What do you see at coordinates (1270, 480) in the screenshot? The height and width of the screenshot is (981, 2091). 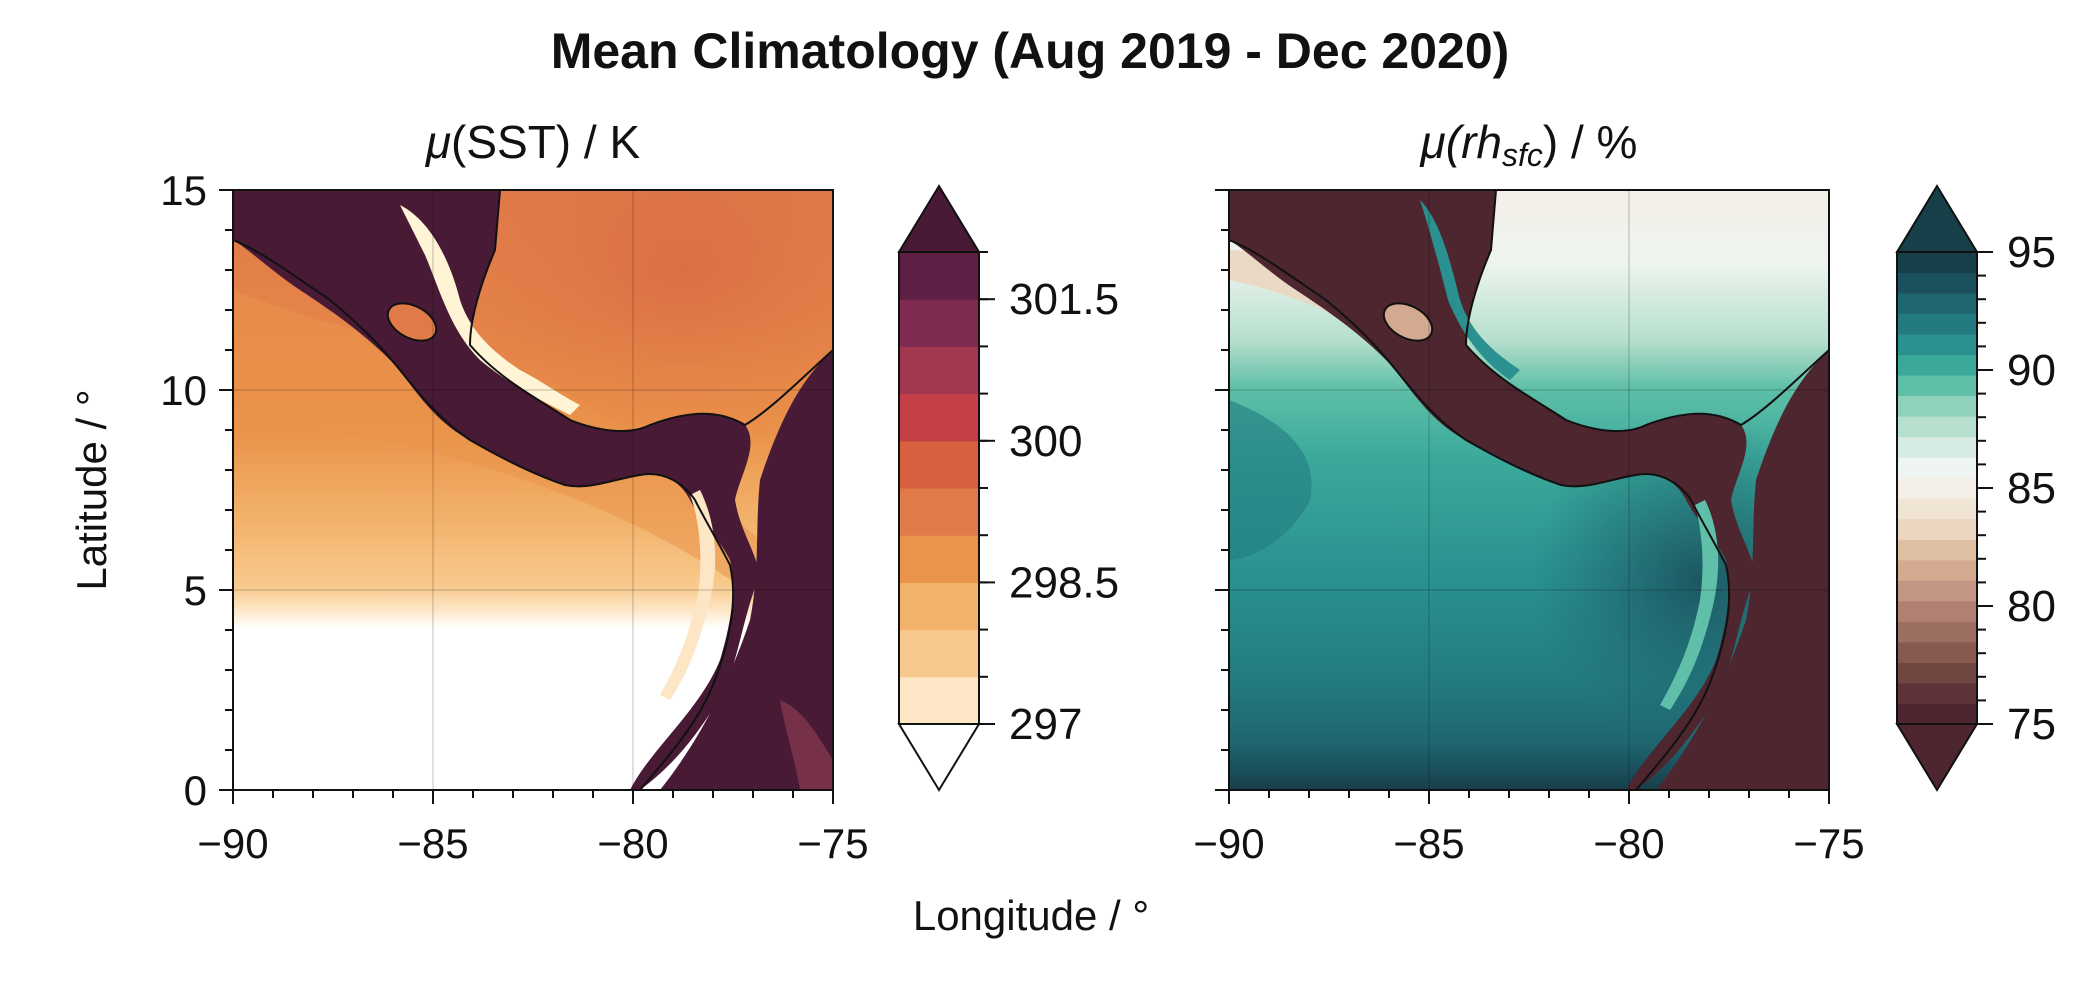 I see `rh-western-dark` at bounding box center [1270, 480].